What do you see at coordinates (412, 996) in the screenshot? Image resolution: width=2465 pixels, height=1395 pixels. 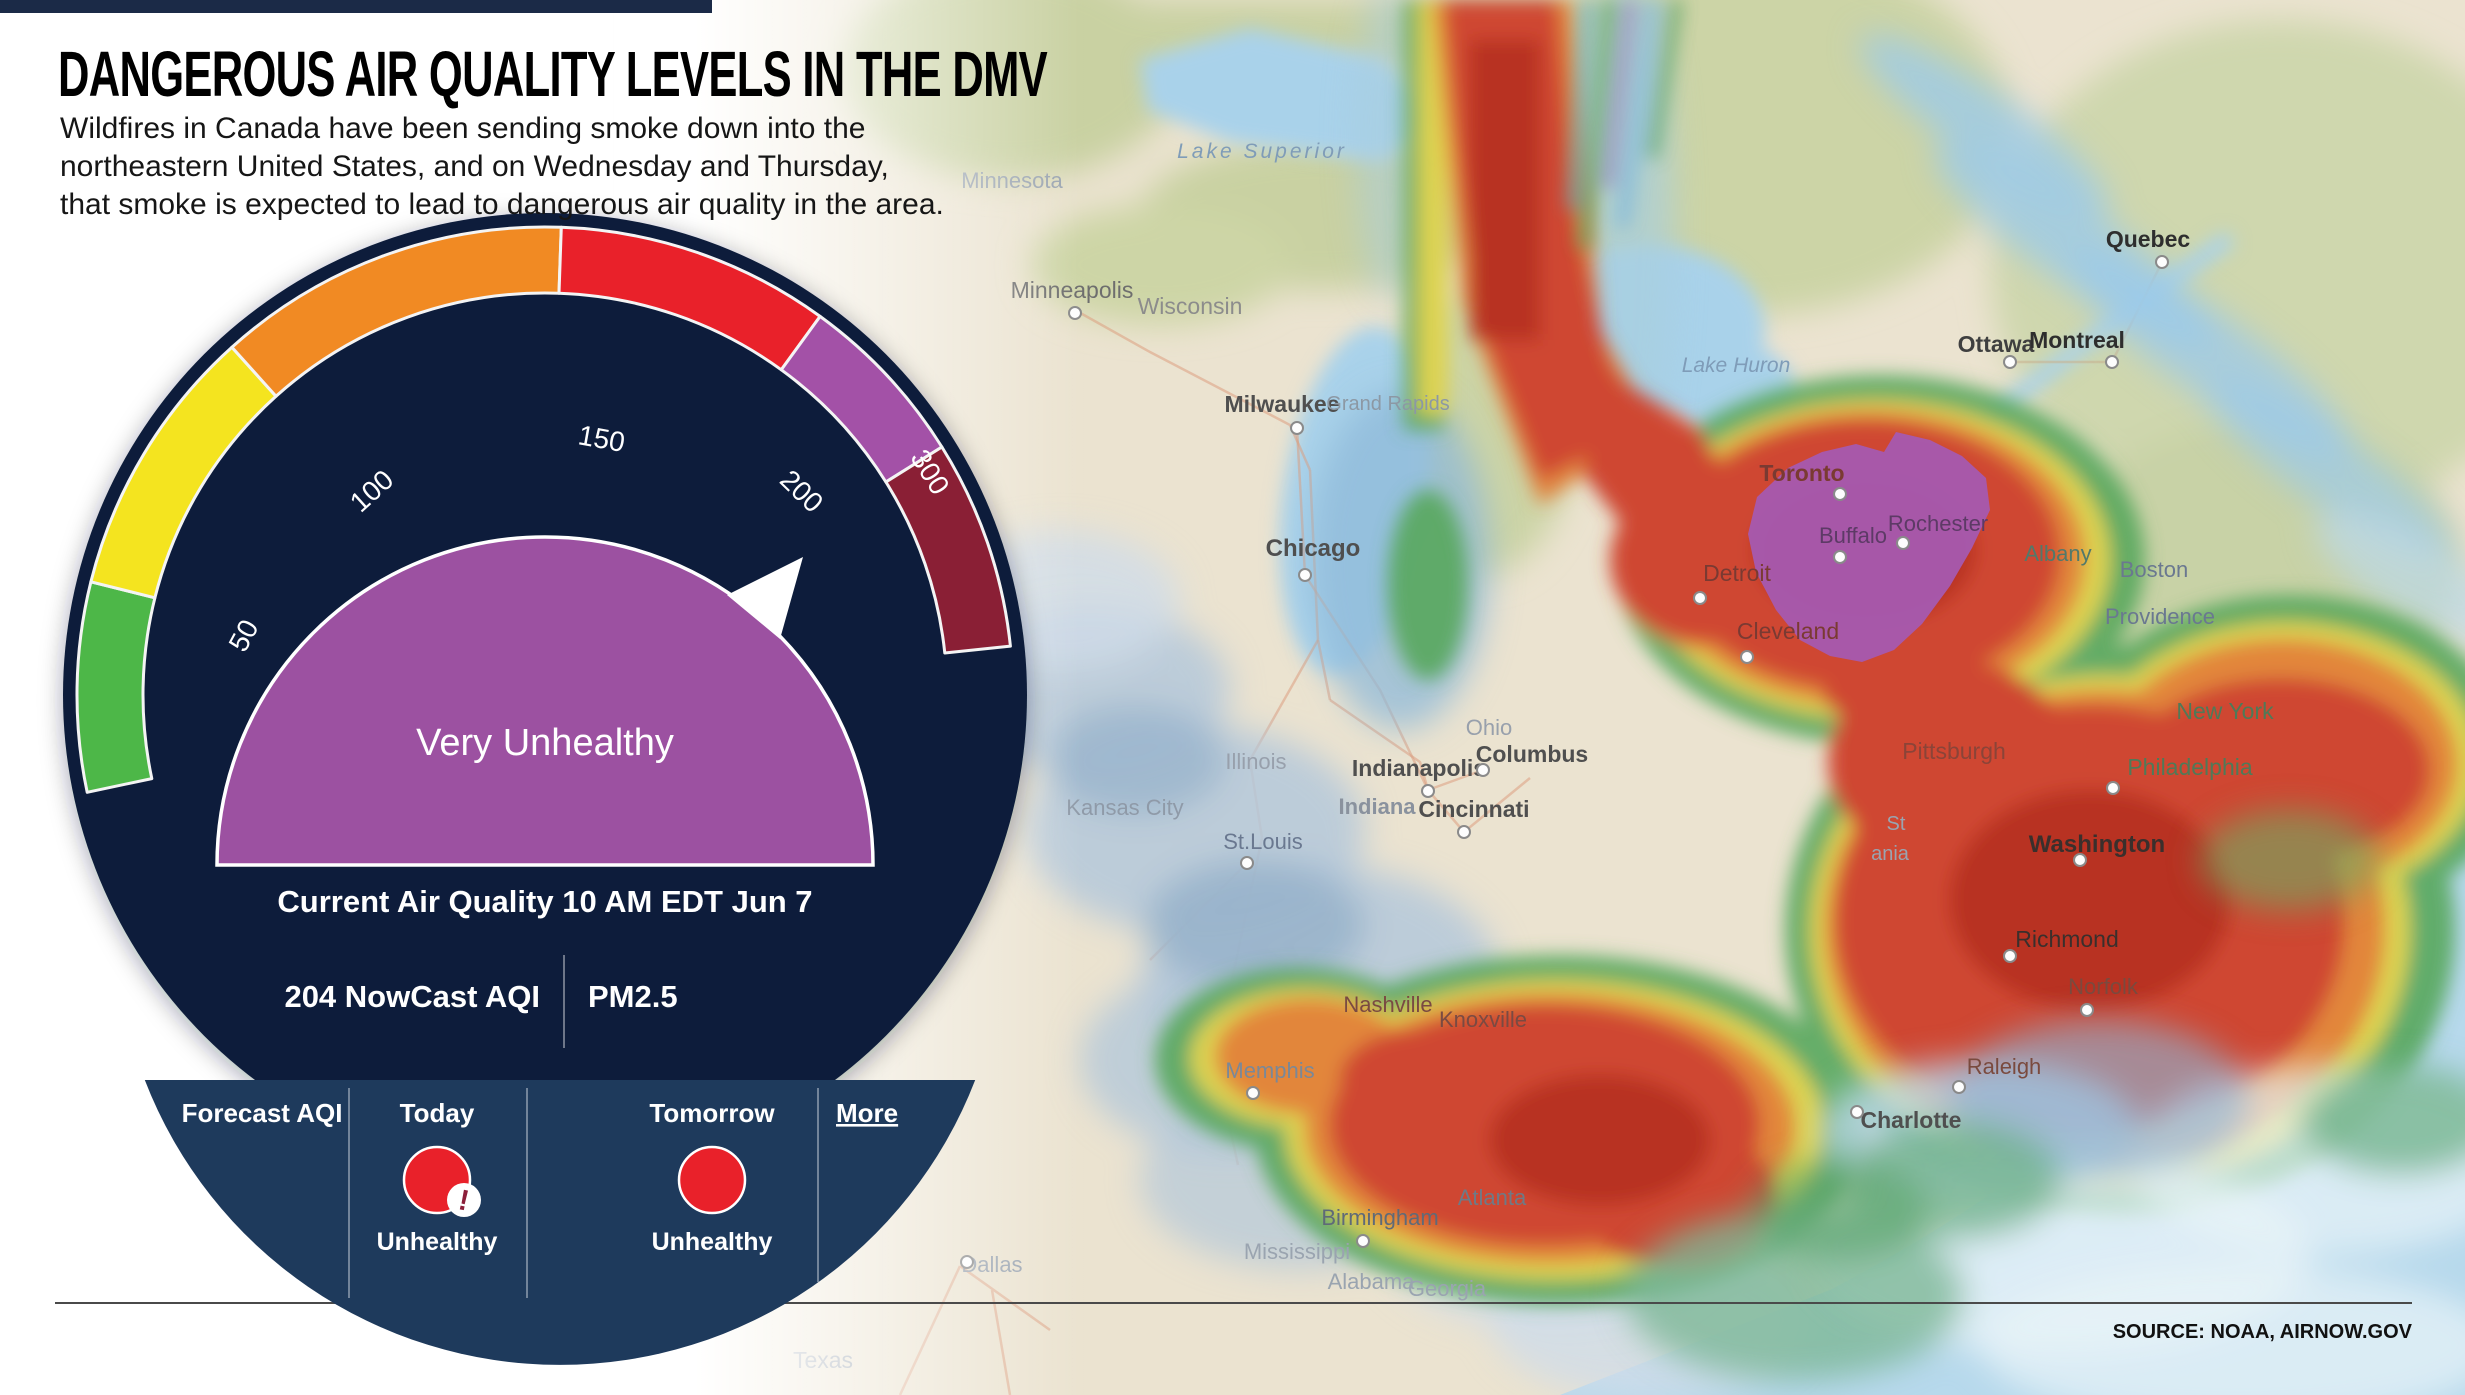 I see `nowcast-aqi-value: 204 NowCast AQI` at bounding box center [412, 996].